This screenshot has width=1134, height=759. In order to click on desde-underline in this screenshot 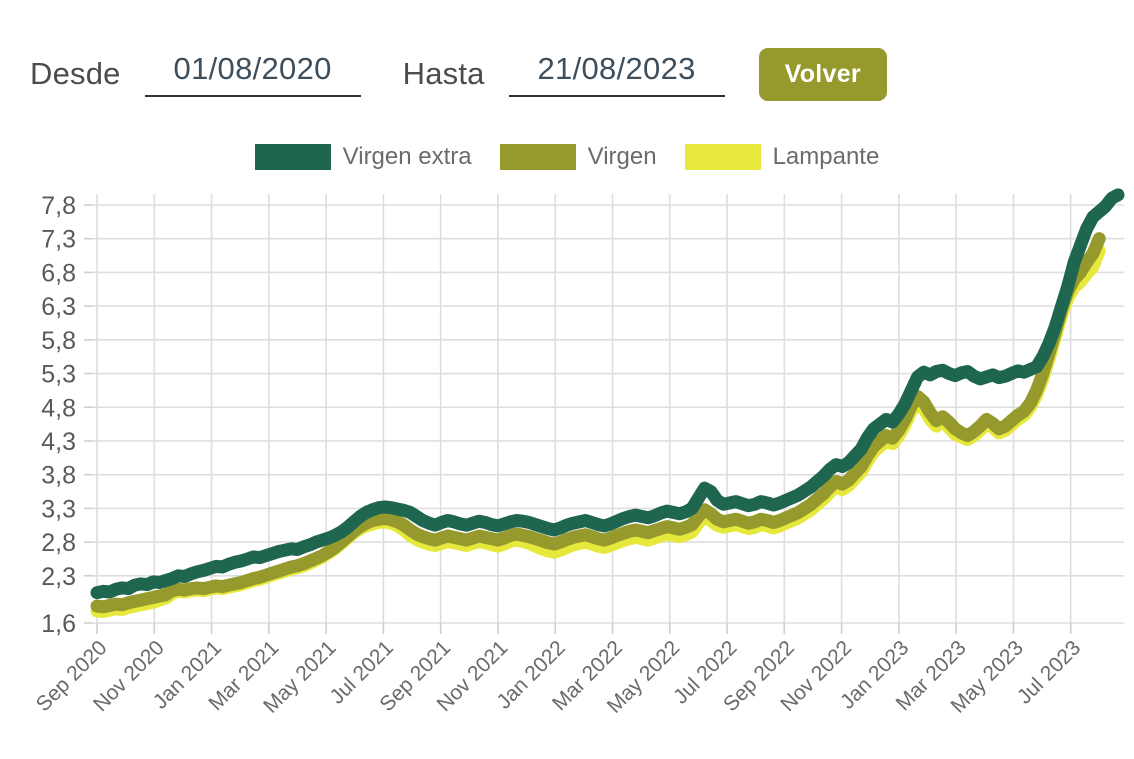, I will do `click(252, 96)`.